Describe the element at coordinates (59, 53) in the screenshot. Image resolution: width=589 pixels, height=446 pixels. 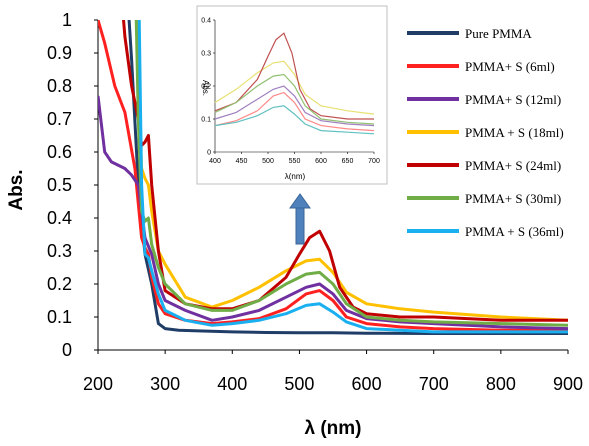
I see `y-tick-label: 0.9` at that location.